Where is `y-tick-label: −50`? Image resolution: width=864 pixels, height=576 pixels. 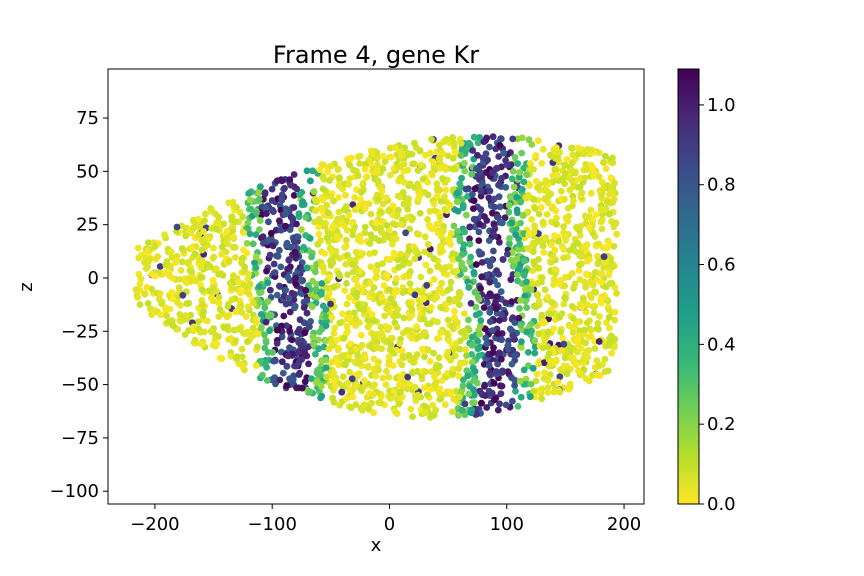 y-tick-label: −50 is located at coordinates (80, 385).